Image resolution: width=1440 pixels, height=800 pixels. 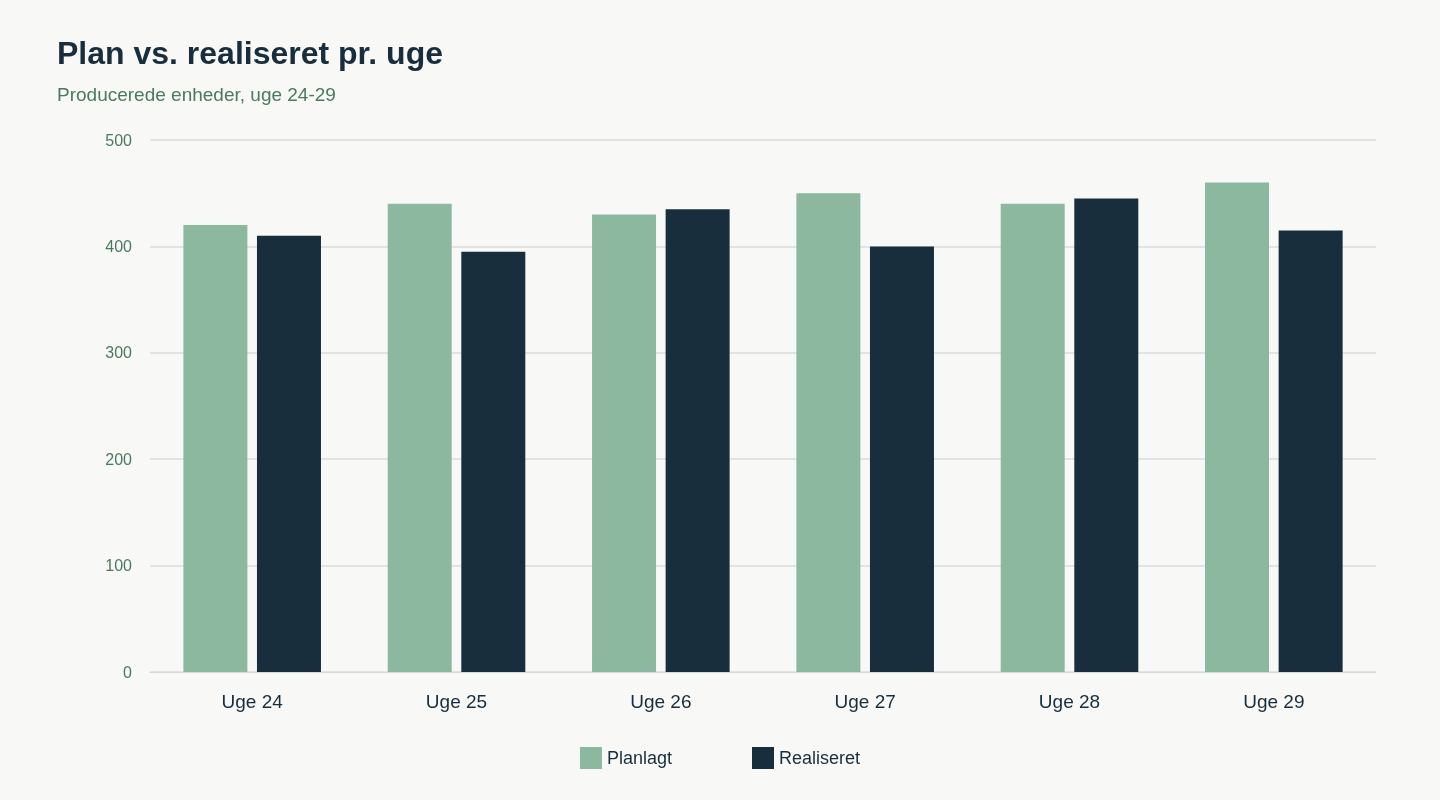 What do you see at coordinates (820, 758) in the screenshot?
I see `legend-label: Realiseret` at bounding box center [820, 758].